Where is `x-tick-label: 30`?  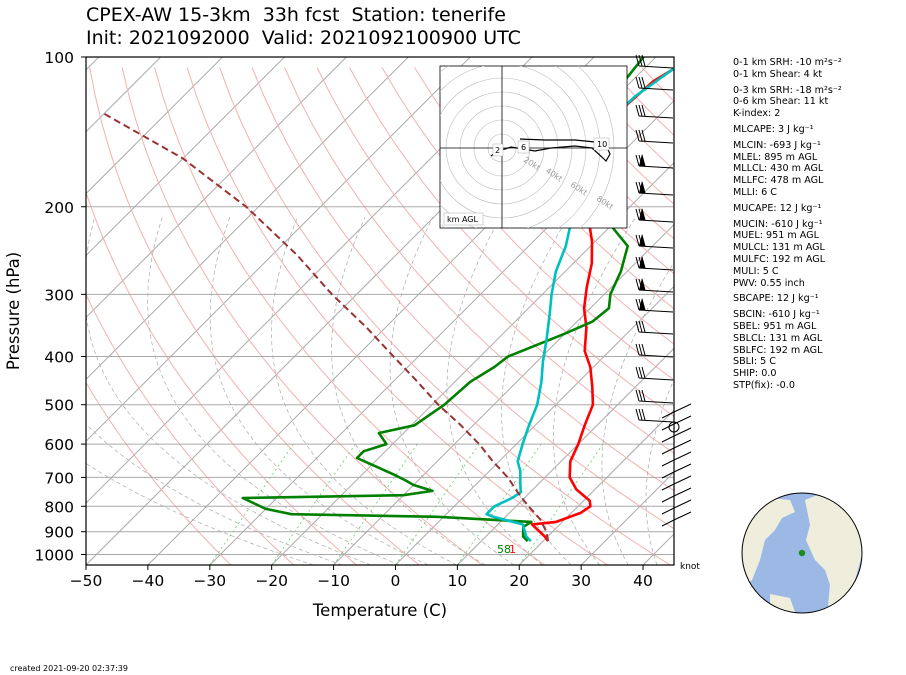
x-tick-label: 30 is located at coordinates (581, 581).